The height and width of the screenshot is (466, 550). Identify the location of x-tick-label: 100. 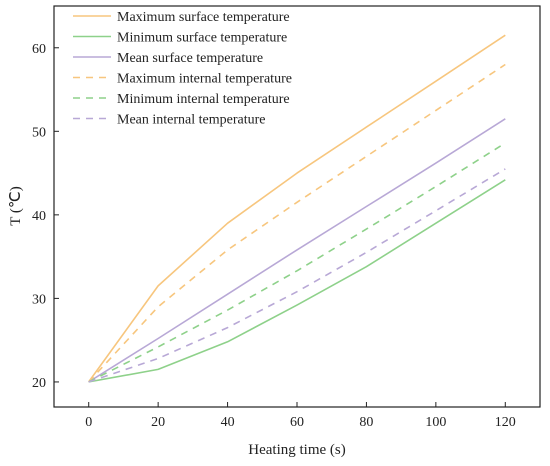
(435, 422).